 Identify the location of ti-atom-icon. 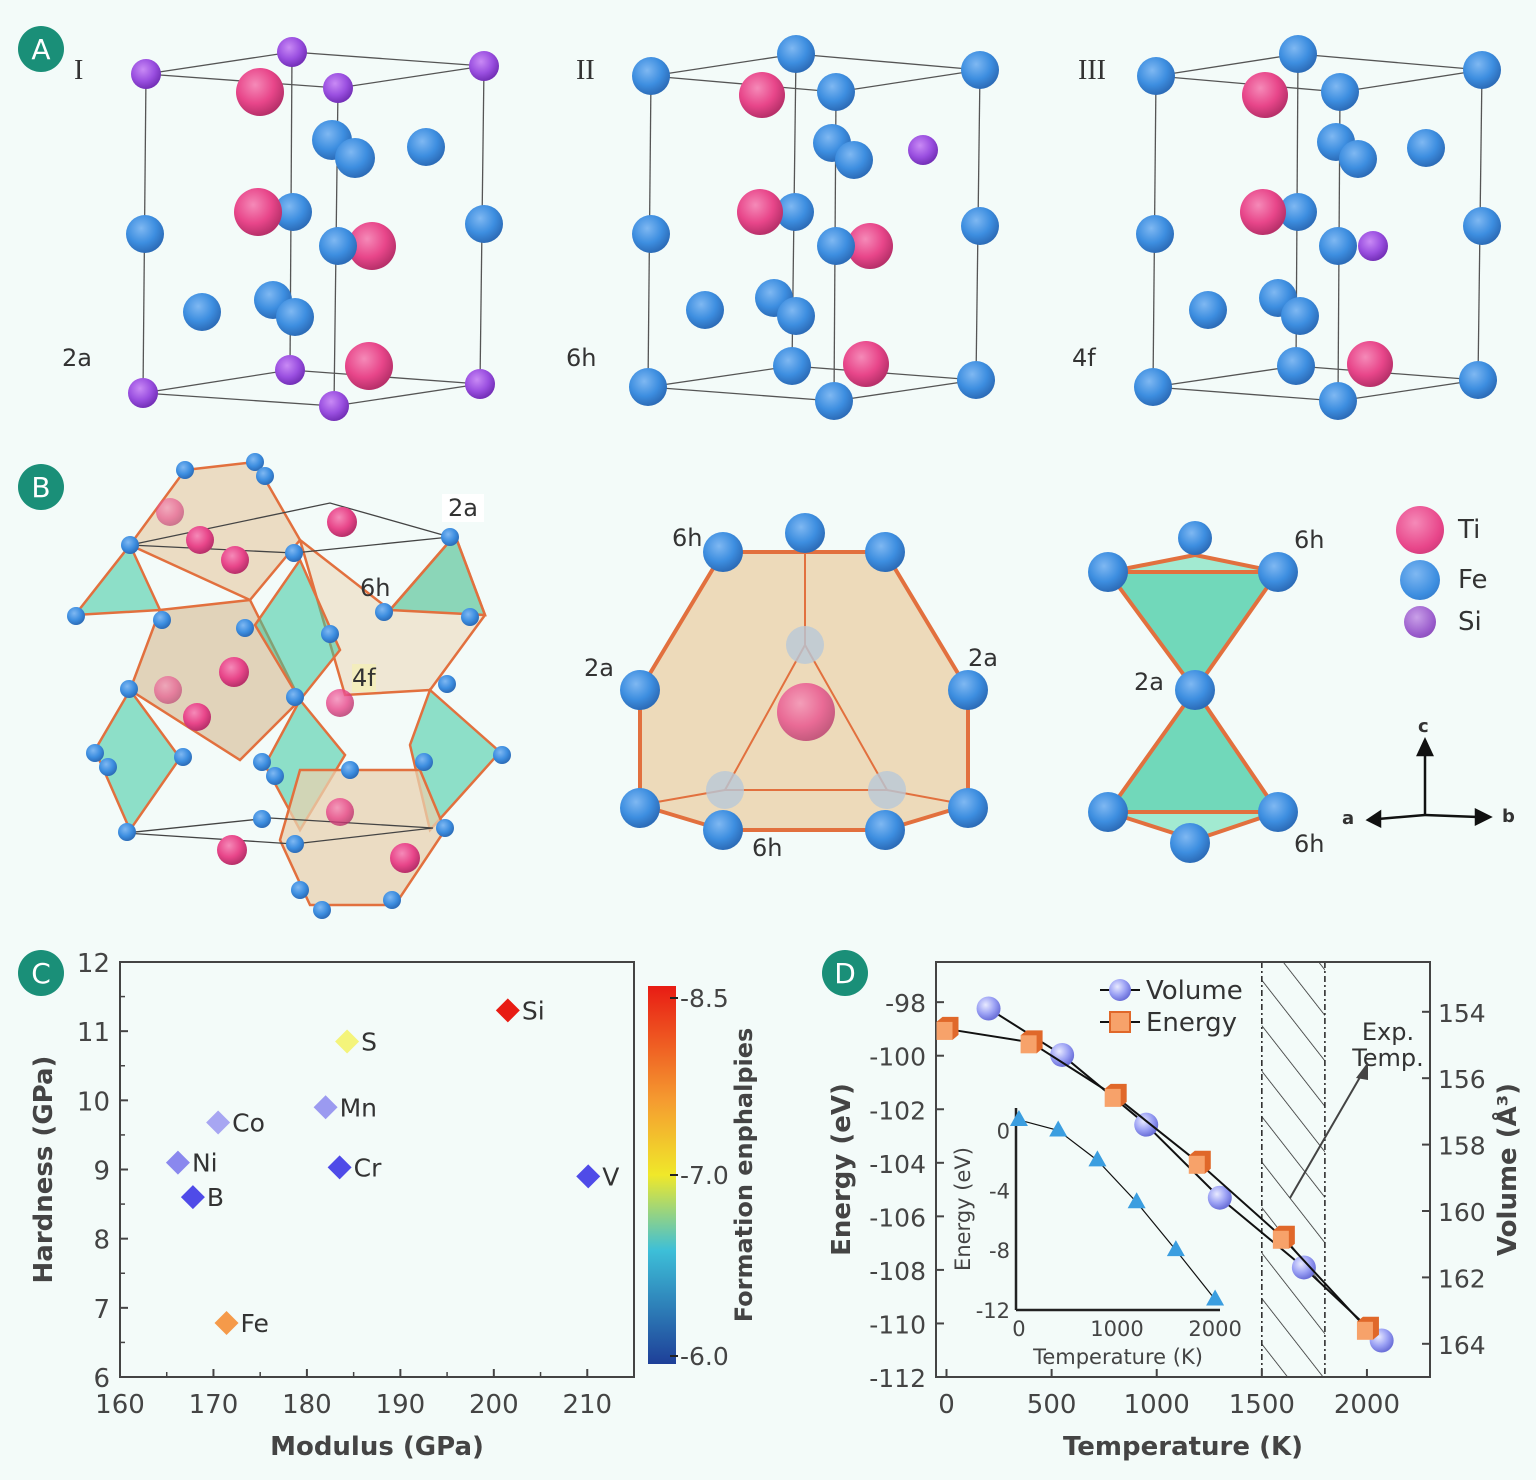
(1420, 530).